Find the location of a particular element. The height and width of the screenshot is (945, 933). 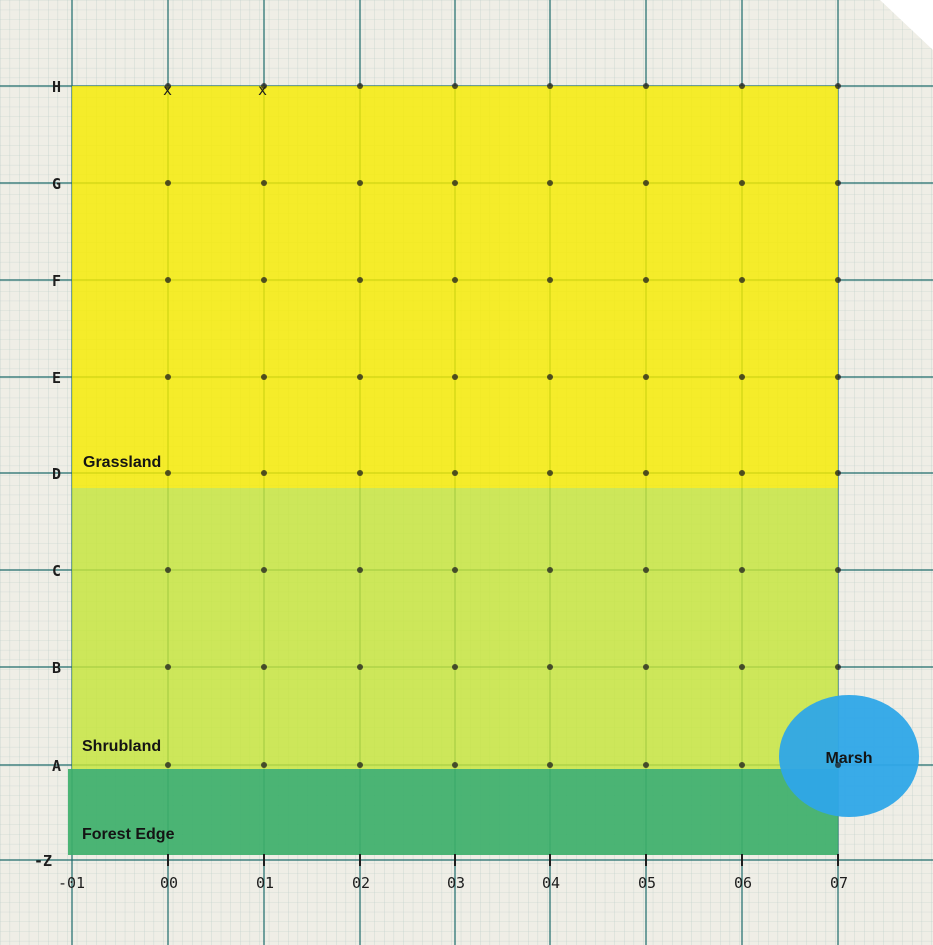

row-label: -Z is located at coordinates (43, 861).